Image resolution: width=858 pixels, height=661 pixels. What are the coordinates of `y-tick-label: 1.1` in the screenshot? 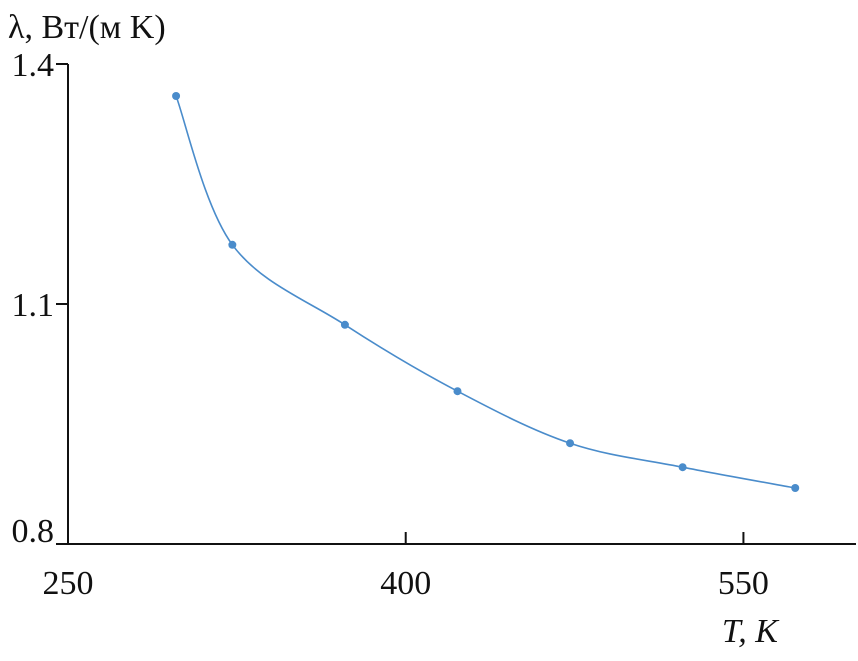 It's located at (33, 305).